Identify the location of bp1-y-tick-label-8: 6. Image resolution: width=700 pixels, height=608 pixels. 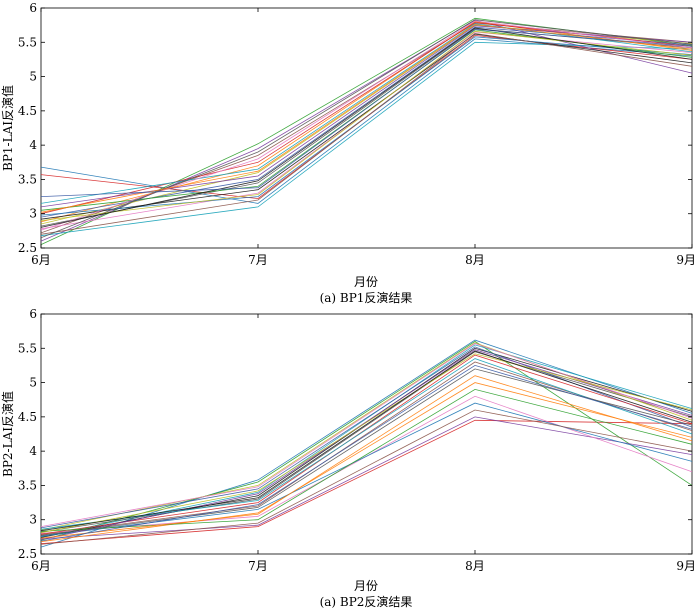
(33, 8).